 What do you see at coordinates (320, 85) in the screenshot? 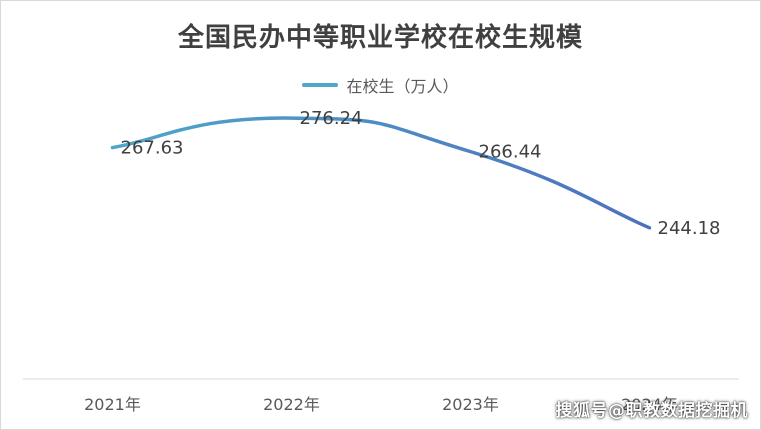
I see `legend-swatch` at bounding box center [320, 85].